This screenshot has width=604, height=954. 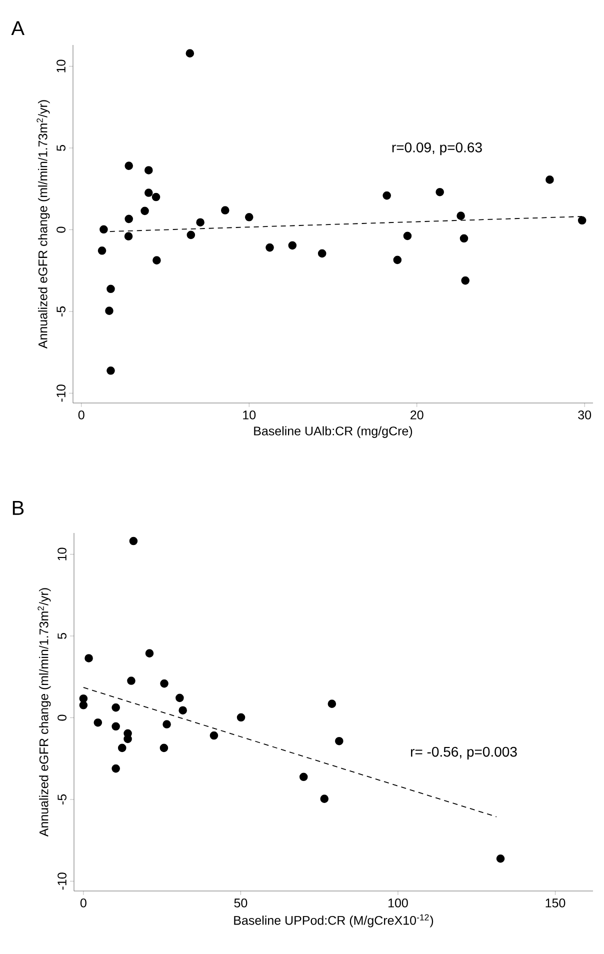 I want to click on chart-title: A, so click(x=18, y=28).